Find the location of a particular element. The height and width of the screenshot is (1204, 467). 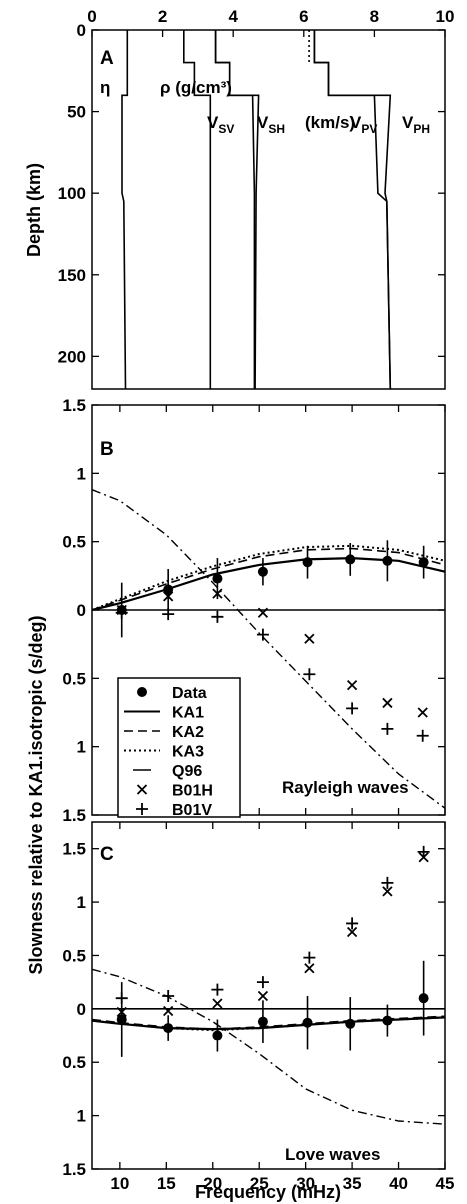

annot-vph: VPH is located at coordinates (416, 124).